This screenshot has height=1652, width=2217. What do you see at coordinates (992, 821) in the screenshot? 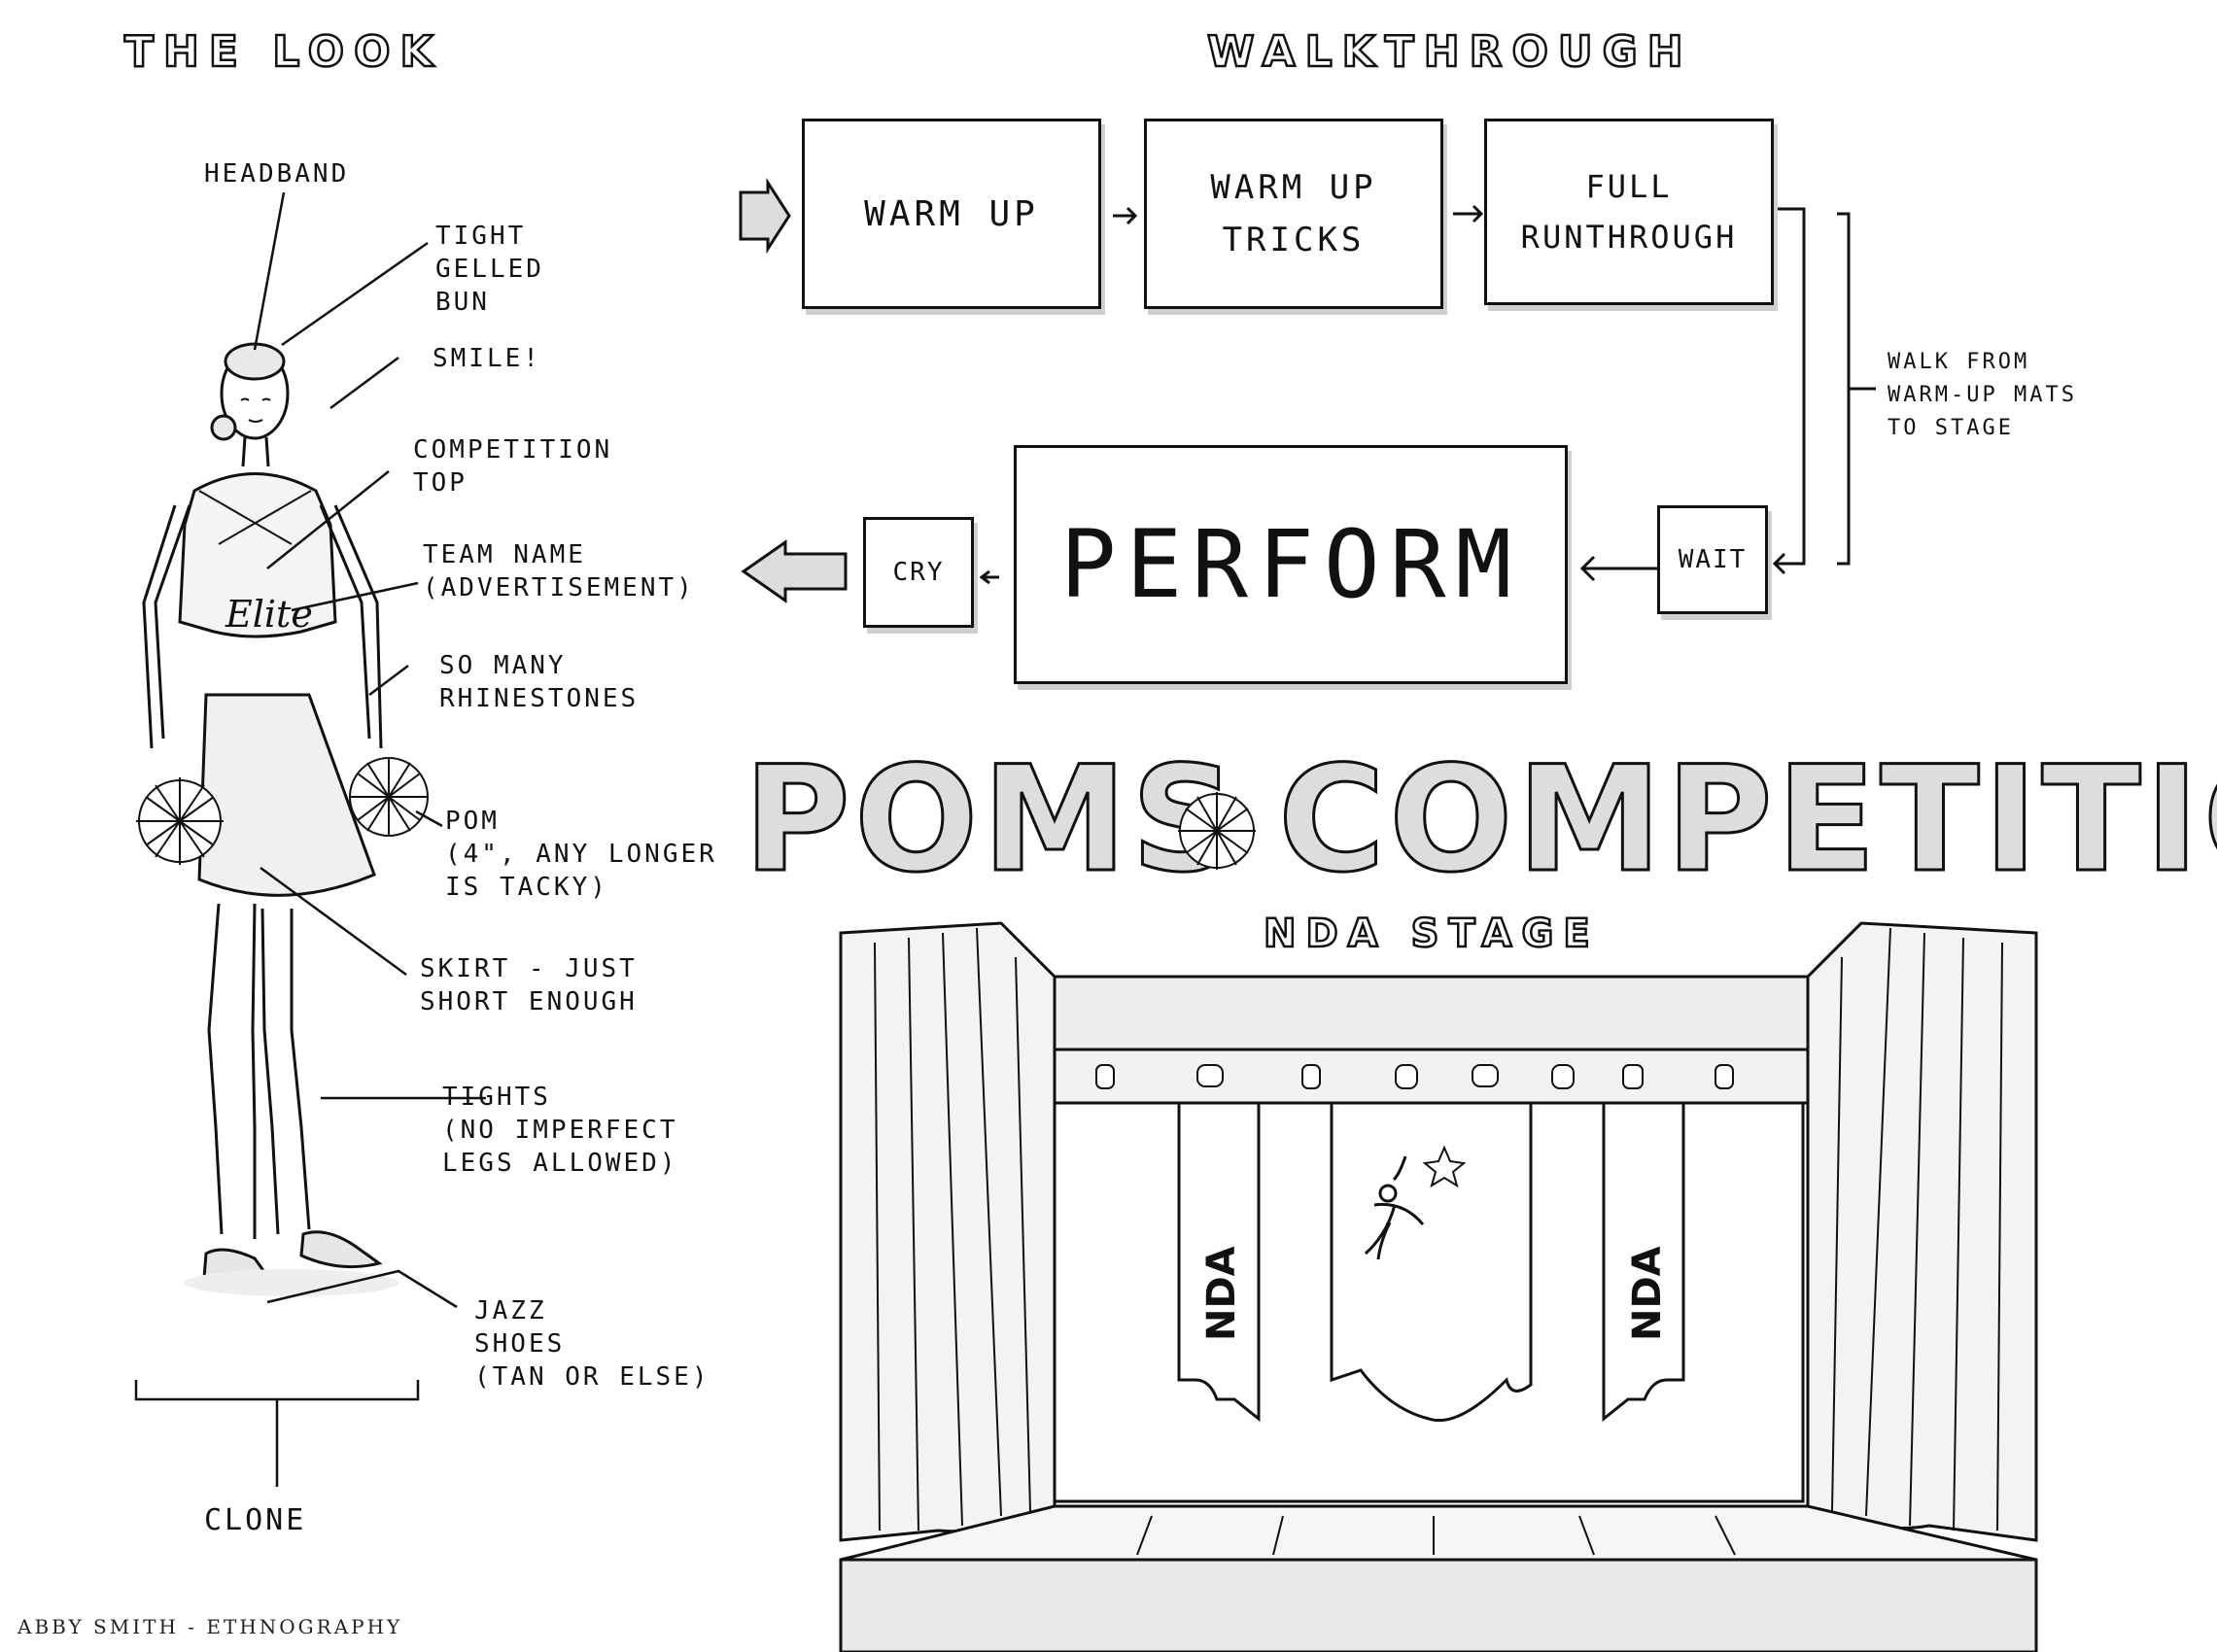
I see `title-word-poms: POMS` at bounding box center [992, 821].